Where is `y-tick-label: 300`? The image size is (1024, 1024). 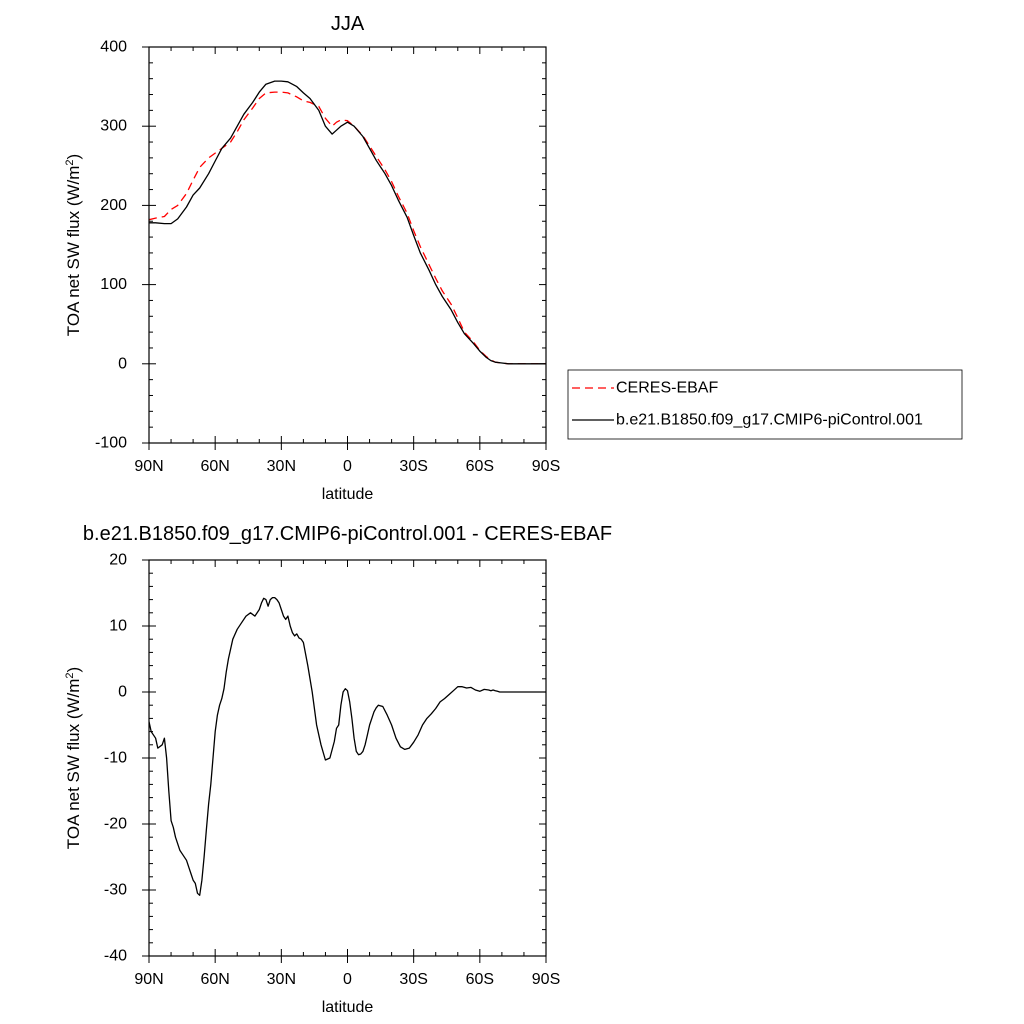
y-tick-label: 300 is located at coordinates (113, 126).